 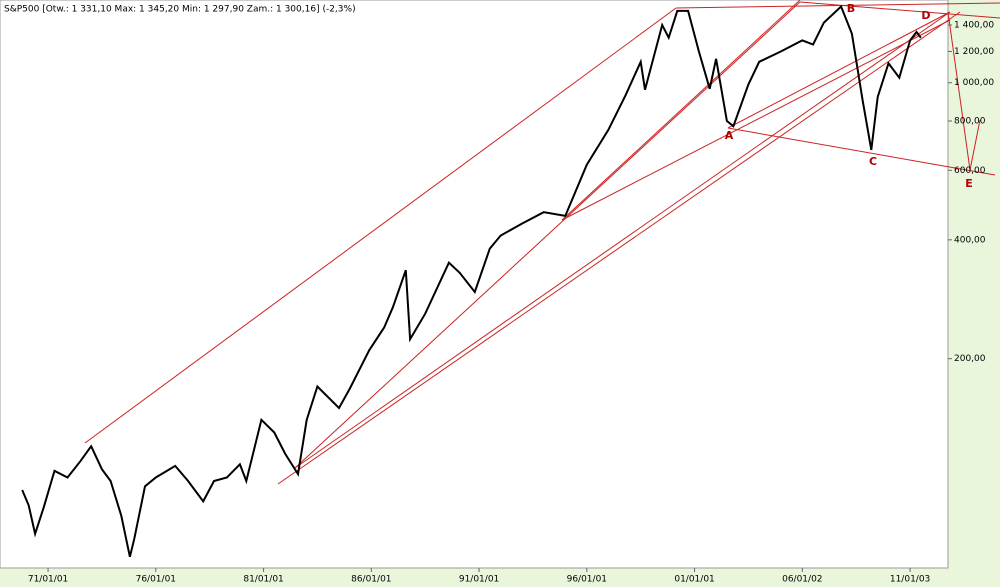 I want to click on wave-label: B, so click(x=851, y=8).